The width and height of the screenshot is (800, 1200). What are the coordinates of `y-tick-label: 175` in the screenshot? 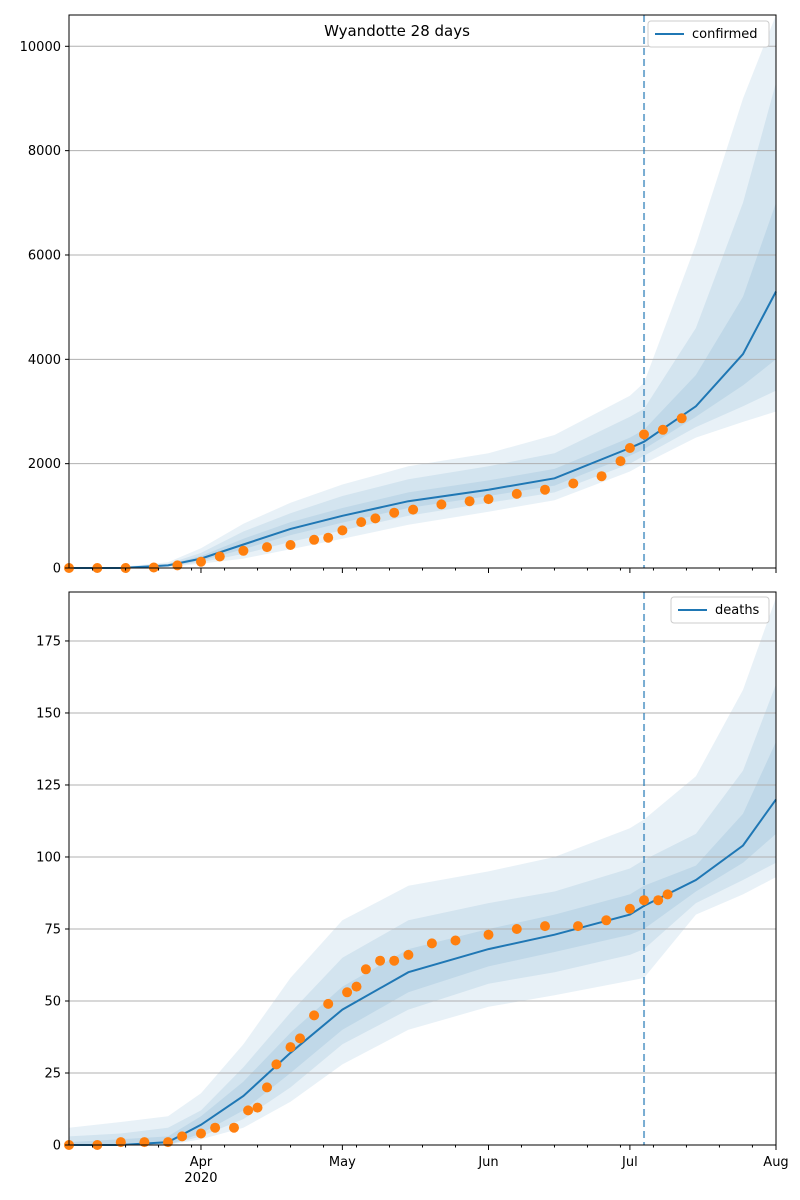 It's located at (48, 641).